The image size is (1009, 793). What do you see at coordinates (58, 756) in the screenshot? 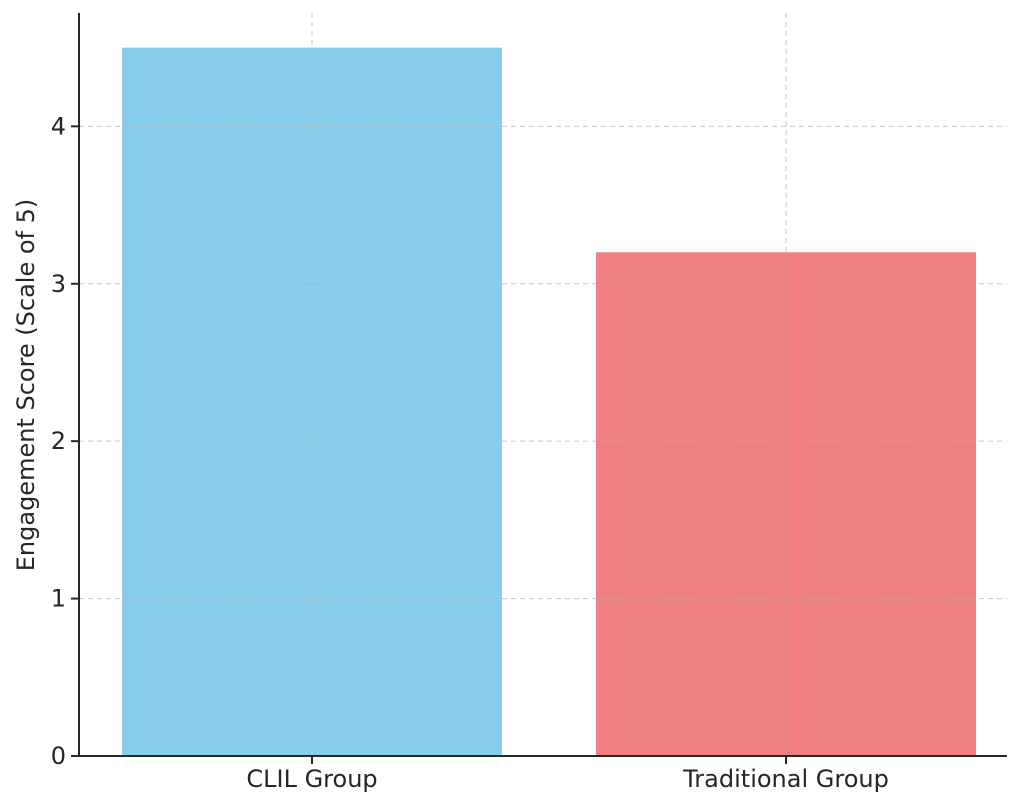
I see `y-tick-label: 0` at bounding box center [58, 756].